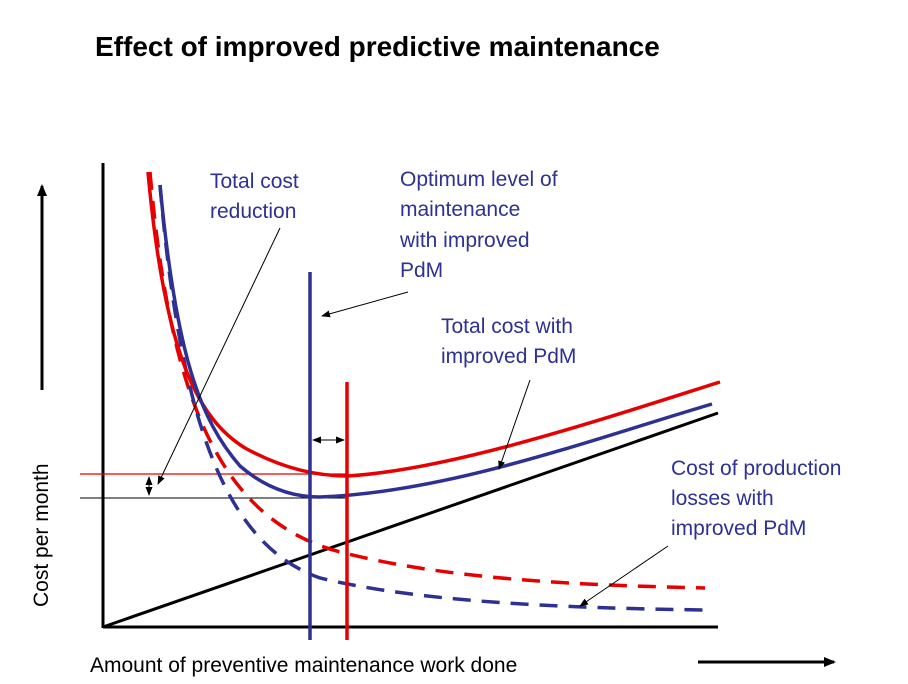 This screenshot has height=684, width=908. I want to click on production-losses-leader, so click(624, 576).